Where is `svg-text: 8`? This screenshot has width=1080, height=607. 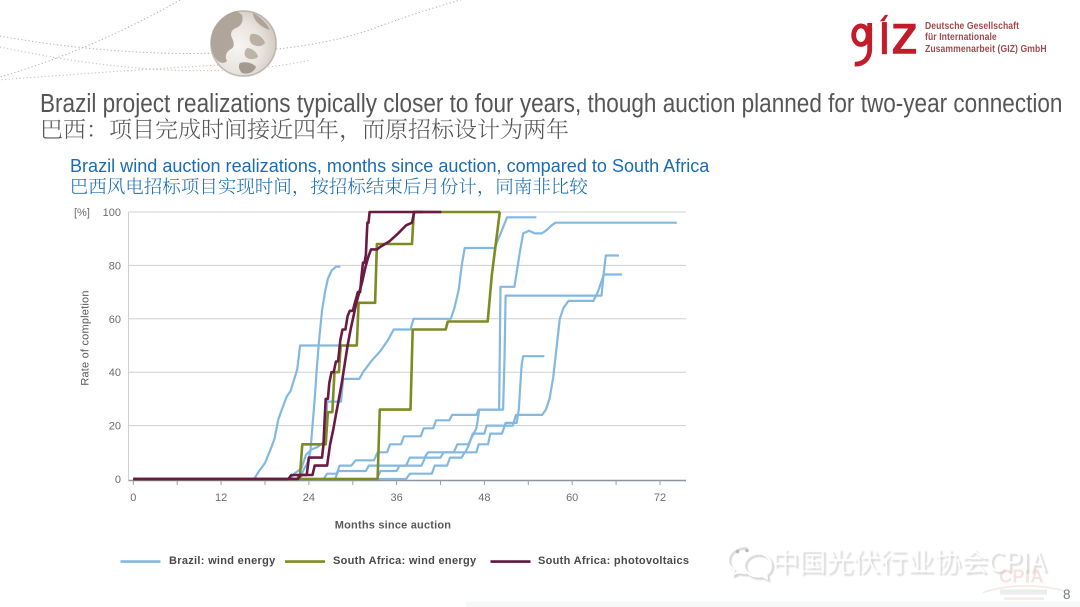 svg-text: 8 is located at coordinates (1067, 594).